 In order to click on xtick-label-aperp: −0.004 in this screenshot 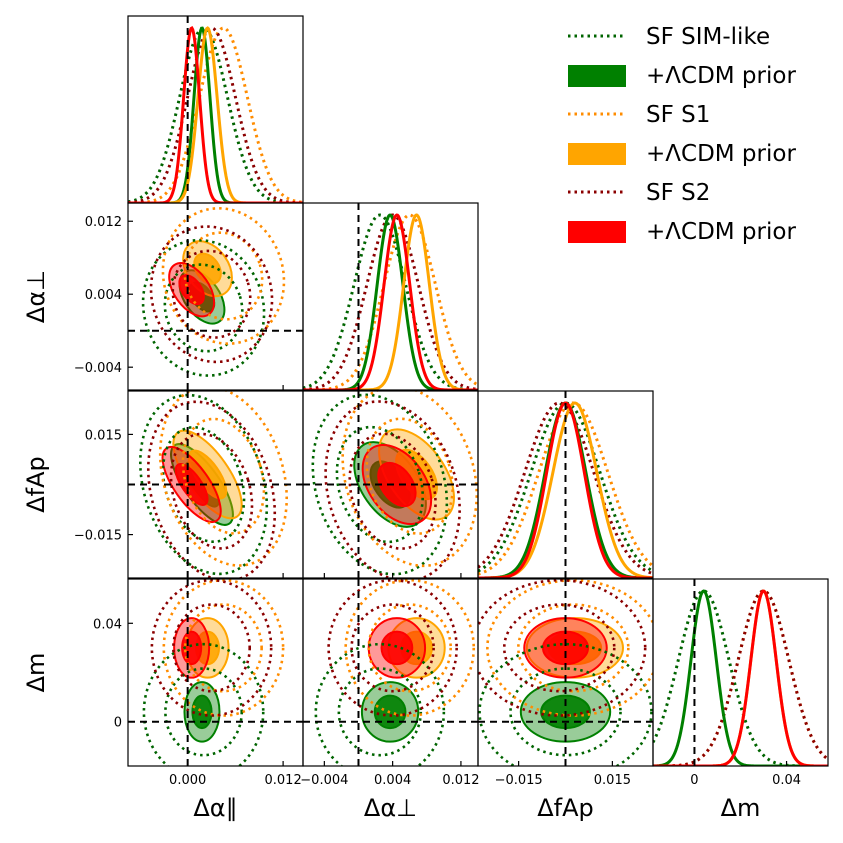, I will do `click(324, 780)`.